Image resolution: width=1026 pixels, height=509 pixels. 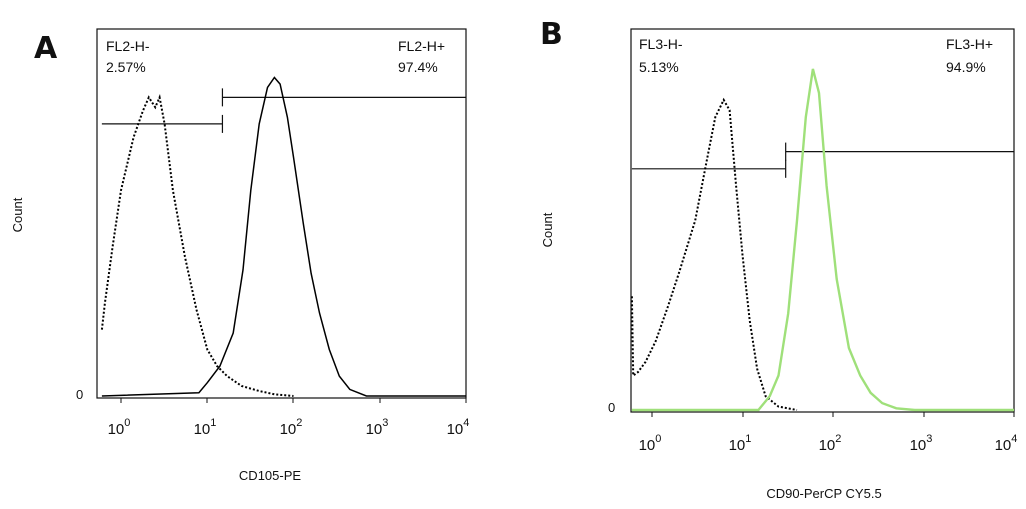 What do you see at coordinates (714, 254) in the screenshot?
I see `chart-b-series-control` at bounding box center [714, 254].